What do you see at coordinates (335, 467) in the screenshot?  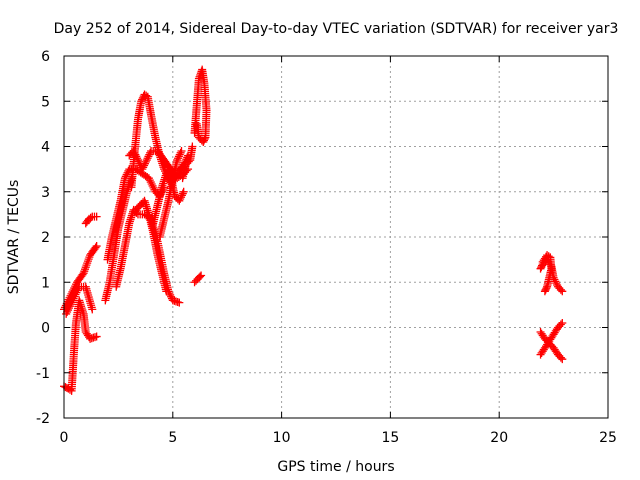 I see `x-axis-label: GPS time / hours` at bounding box center [335, 467].